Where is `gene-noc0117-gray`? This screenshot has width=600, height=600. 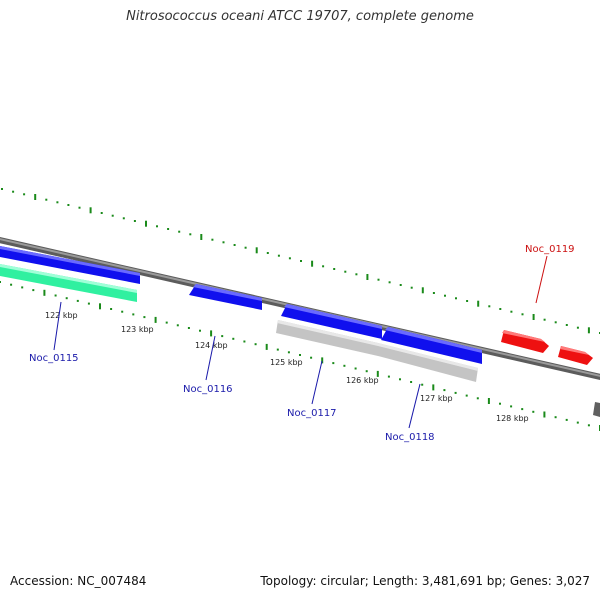
gene-noc0117-gray is located at coordinates (327, 338).